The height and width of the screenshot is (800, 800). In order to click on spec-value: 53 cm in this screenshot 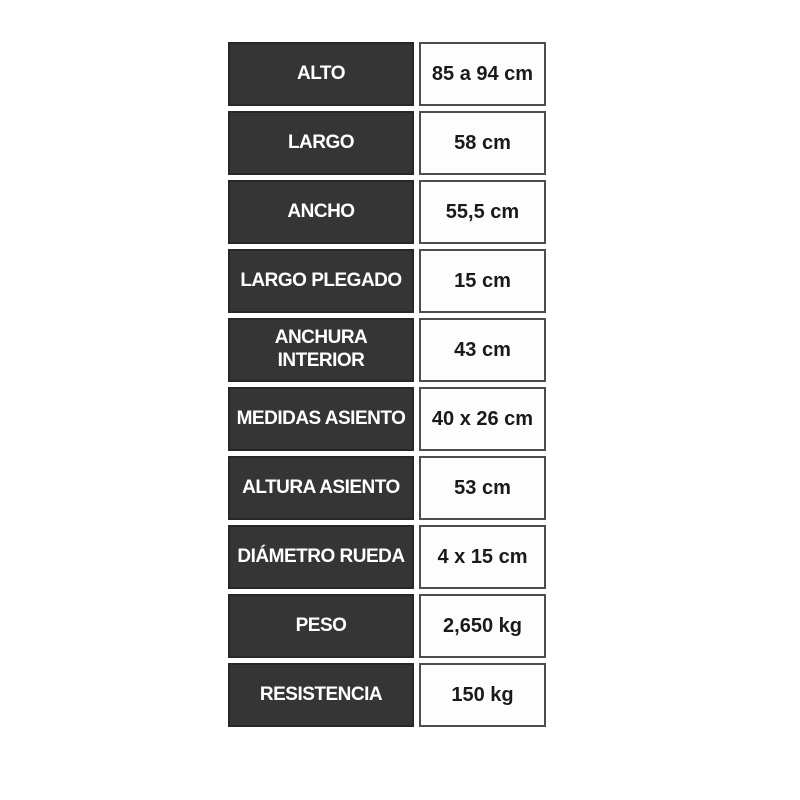, I will do `click(482, 488)`.